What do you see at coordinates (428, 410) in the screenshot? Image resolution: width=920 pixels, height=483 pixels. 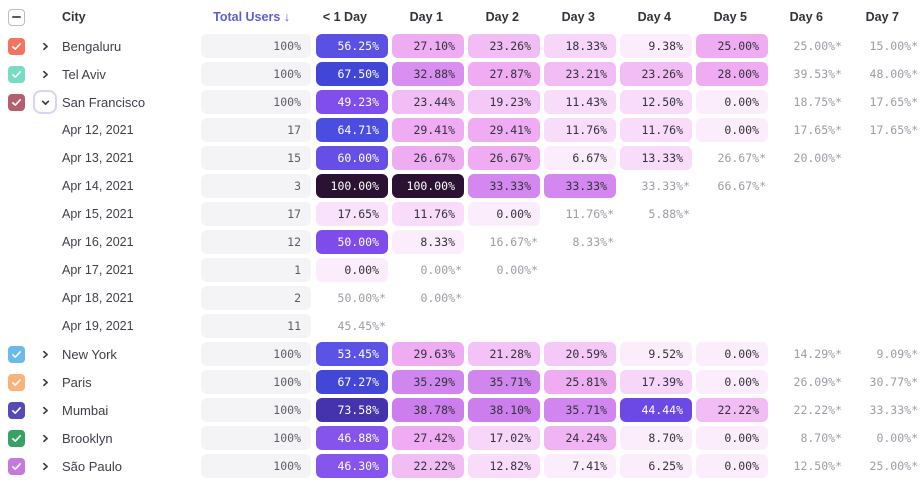 I see `retention-cell-day1: 38.78%` at bounding box center [428, 410].